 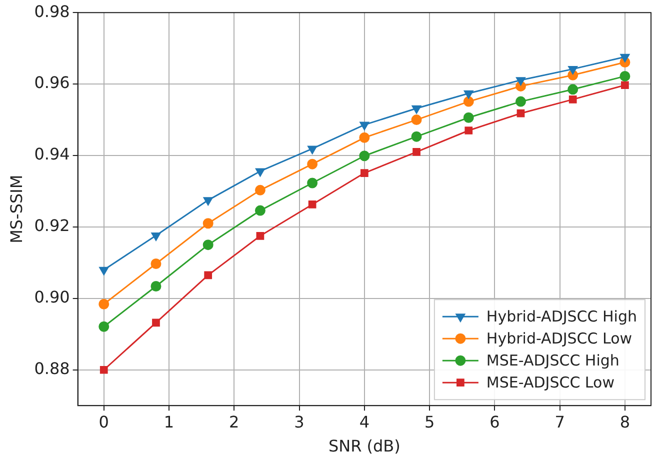 What do you see at coordinates (625, 422) in the screenshot?
I see `x-tick-label: 8` at bounding box center [625, 422].